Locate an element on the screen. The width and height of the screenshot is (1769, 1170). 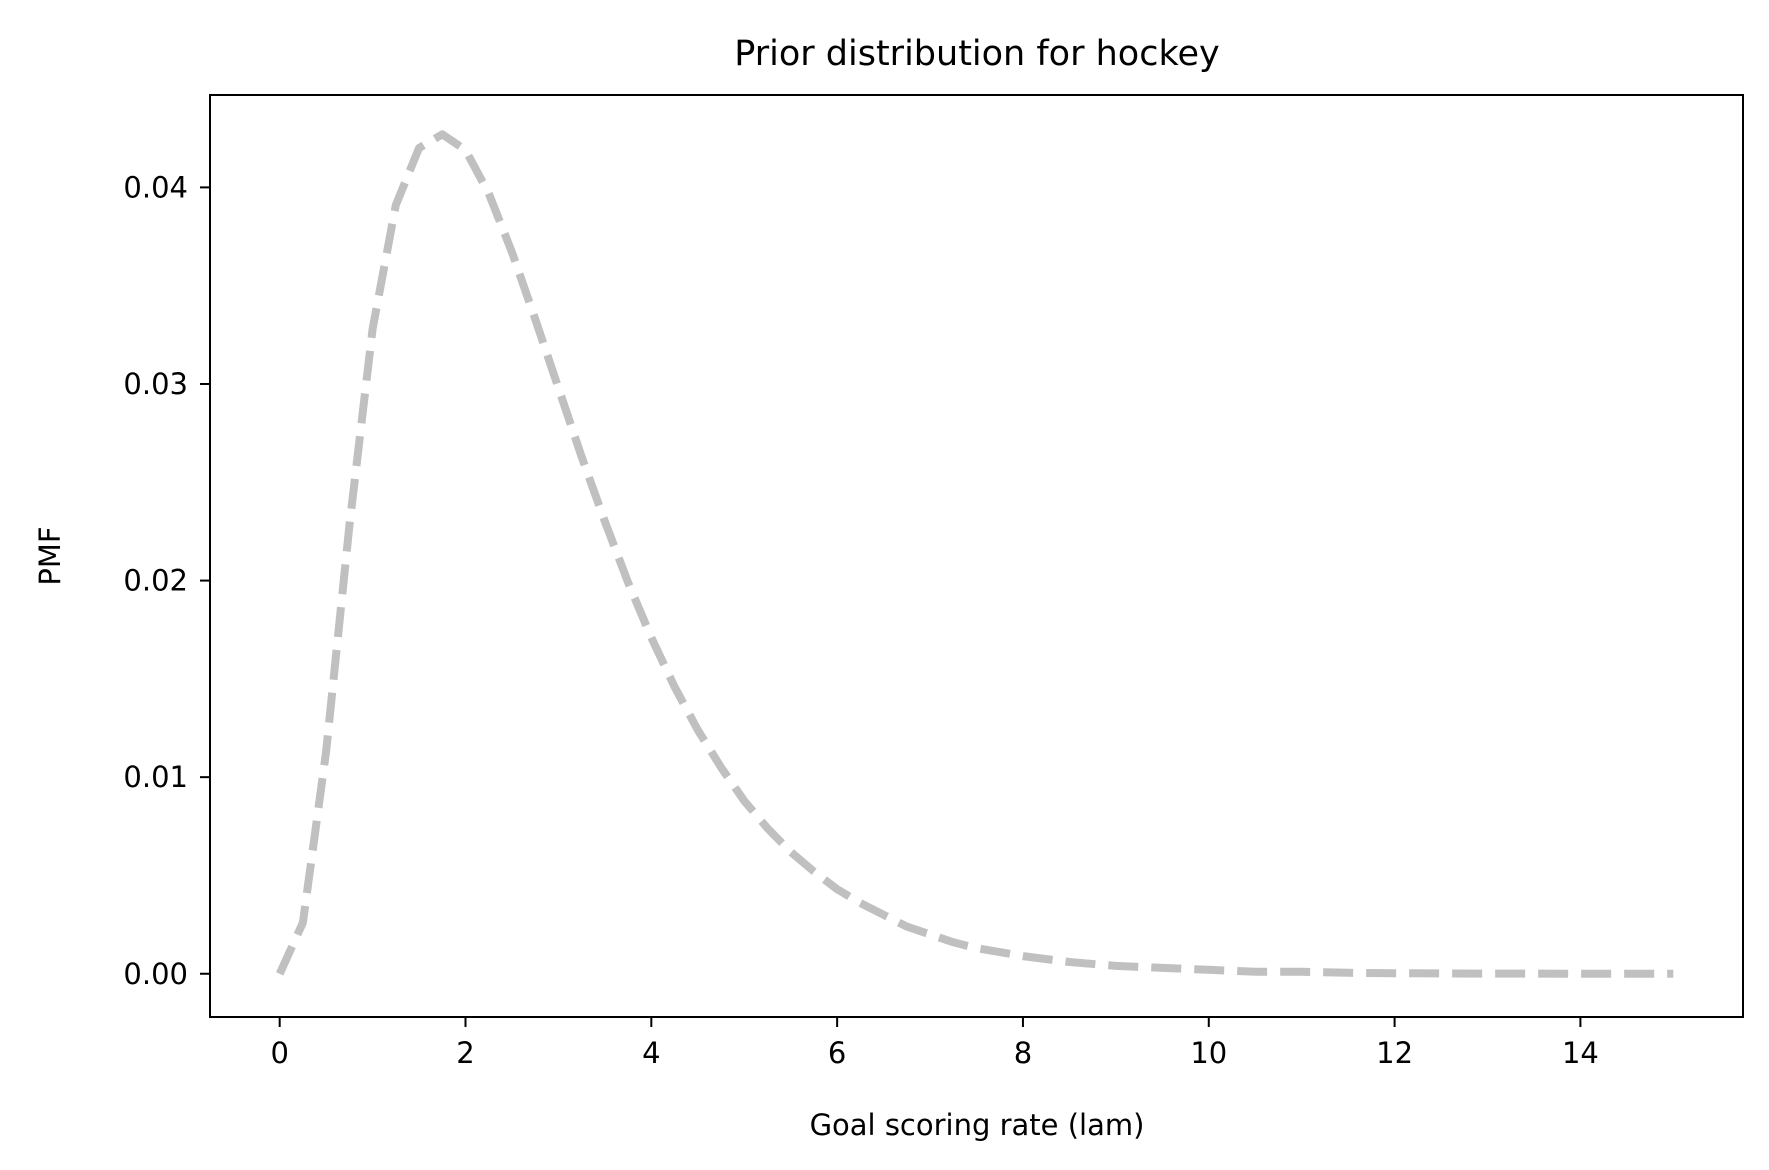
x-tick-label: 10 is located at coordinates (1208, 1053).